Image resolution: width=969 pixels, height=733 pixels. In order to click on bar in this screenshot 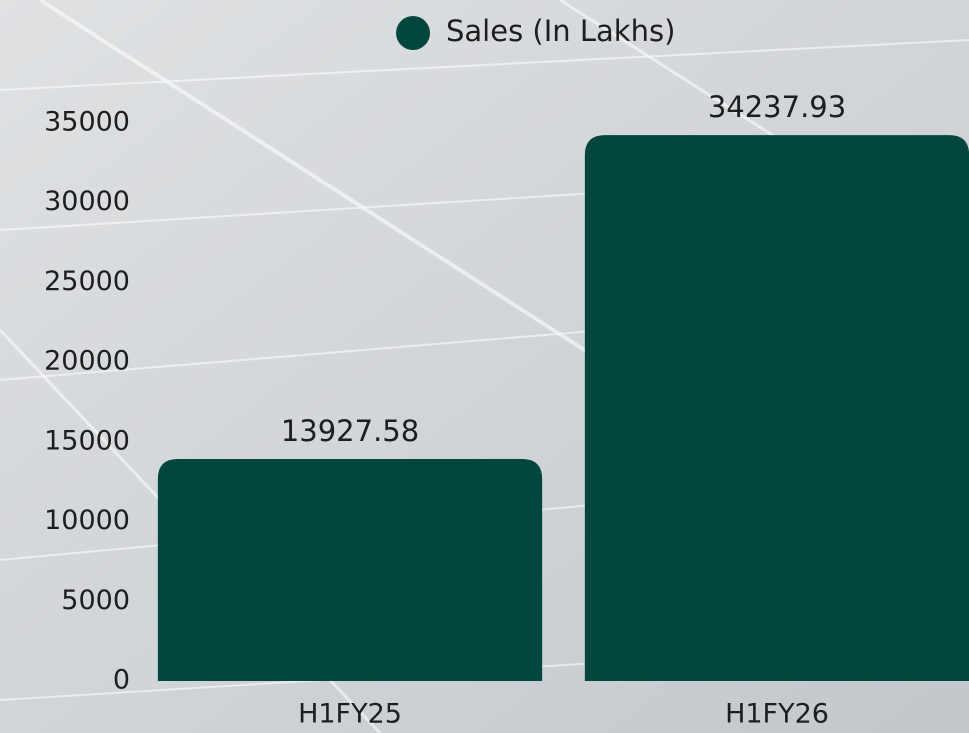, I will do `click(350, 569)`.